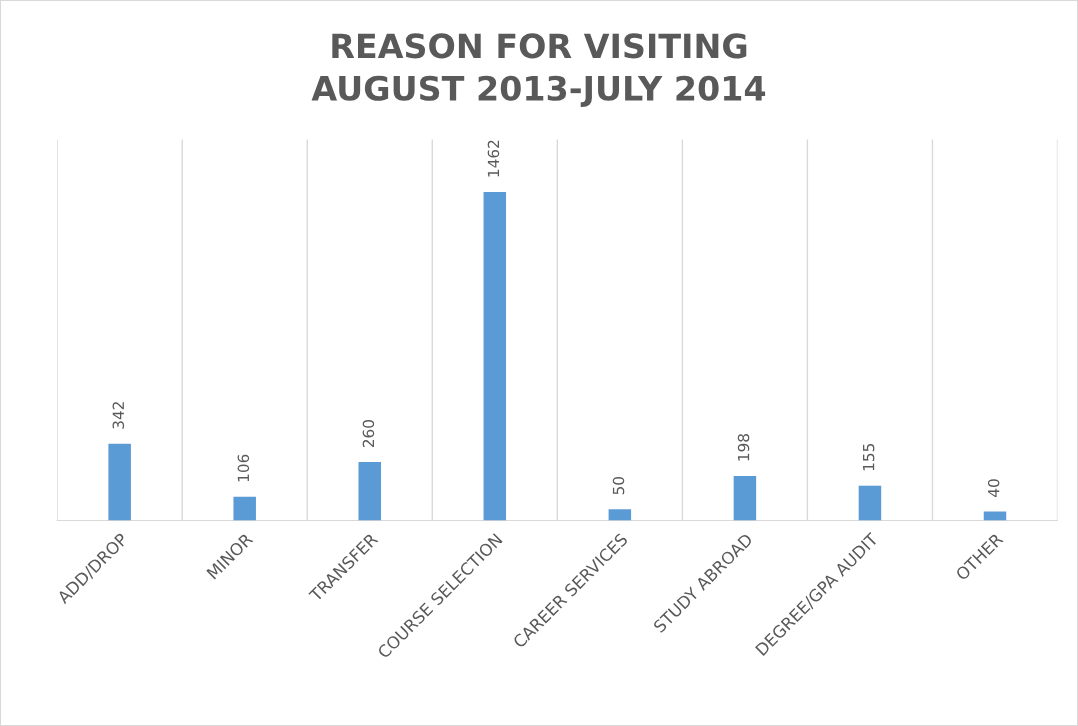 The height and width of the screenshot is (726, 1078). What do you see at coordinates (538, 70) in the screenshot?
I see `chart-title: REASON FOR VISITING AUGUST 2013-JULY 2014` at bounding box center [538, 70].